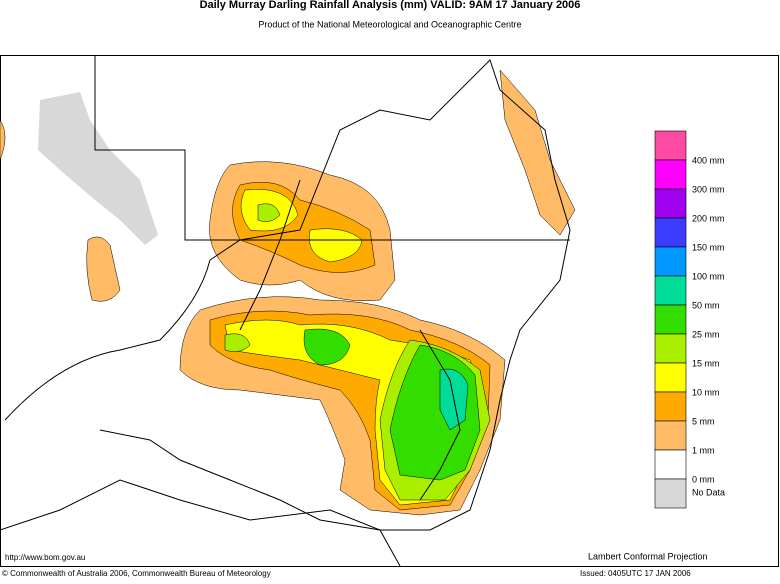 The height and width of the screenshot is (584, 780). What do you see at coordinates (708, 276) in the screenshot?
I see `legend-label: 100 mm` at bounding box center [708, 276].